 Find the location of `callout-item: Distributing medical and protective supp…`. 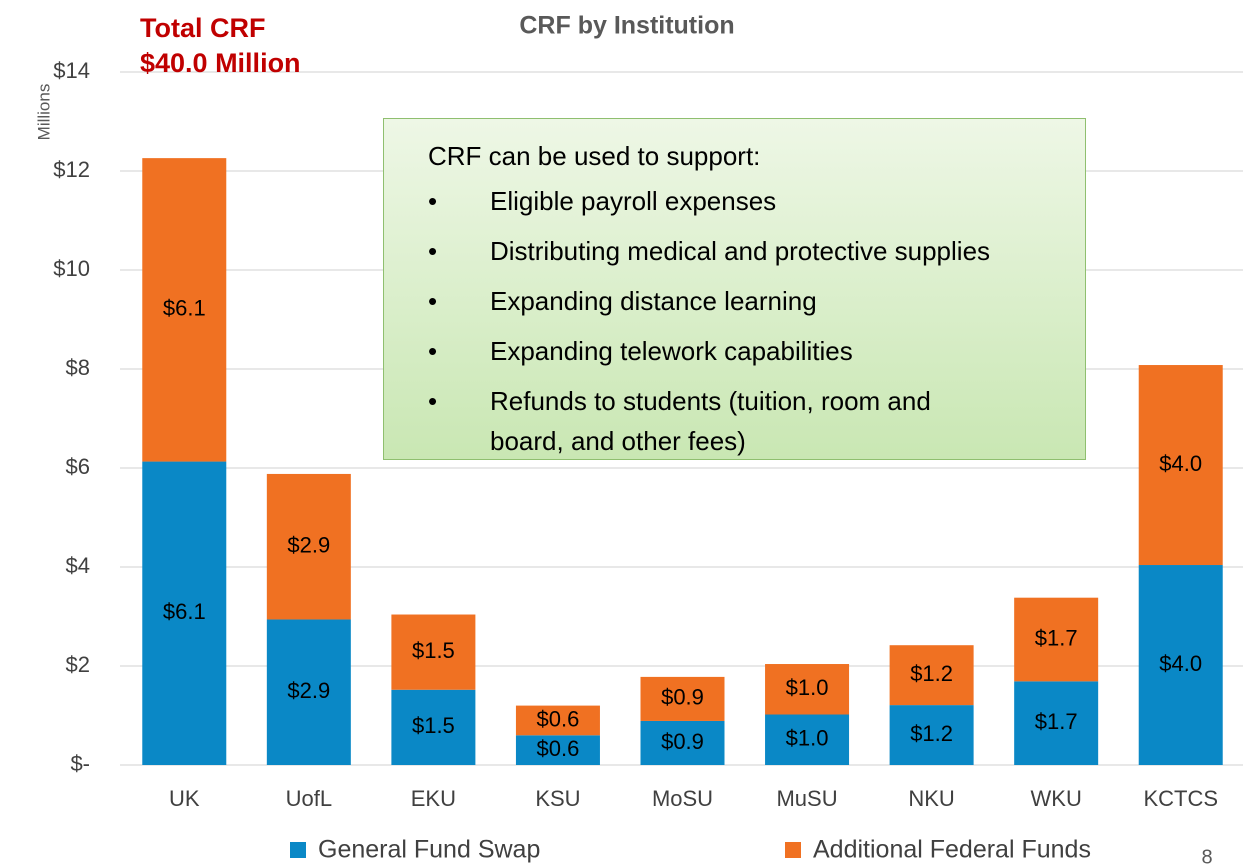

callout-item: Distributing medical and protective supp… is located at coordinates (719, 251).